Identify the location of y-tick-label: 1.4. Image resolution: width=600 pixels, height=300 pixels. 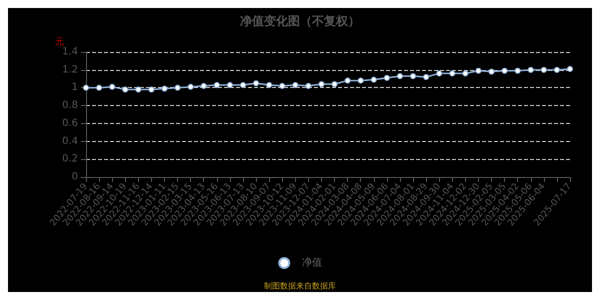
(70, 52).